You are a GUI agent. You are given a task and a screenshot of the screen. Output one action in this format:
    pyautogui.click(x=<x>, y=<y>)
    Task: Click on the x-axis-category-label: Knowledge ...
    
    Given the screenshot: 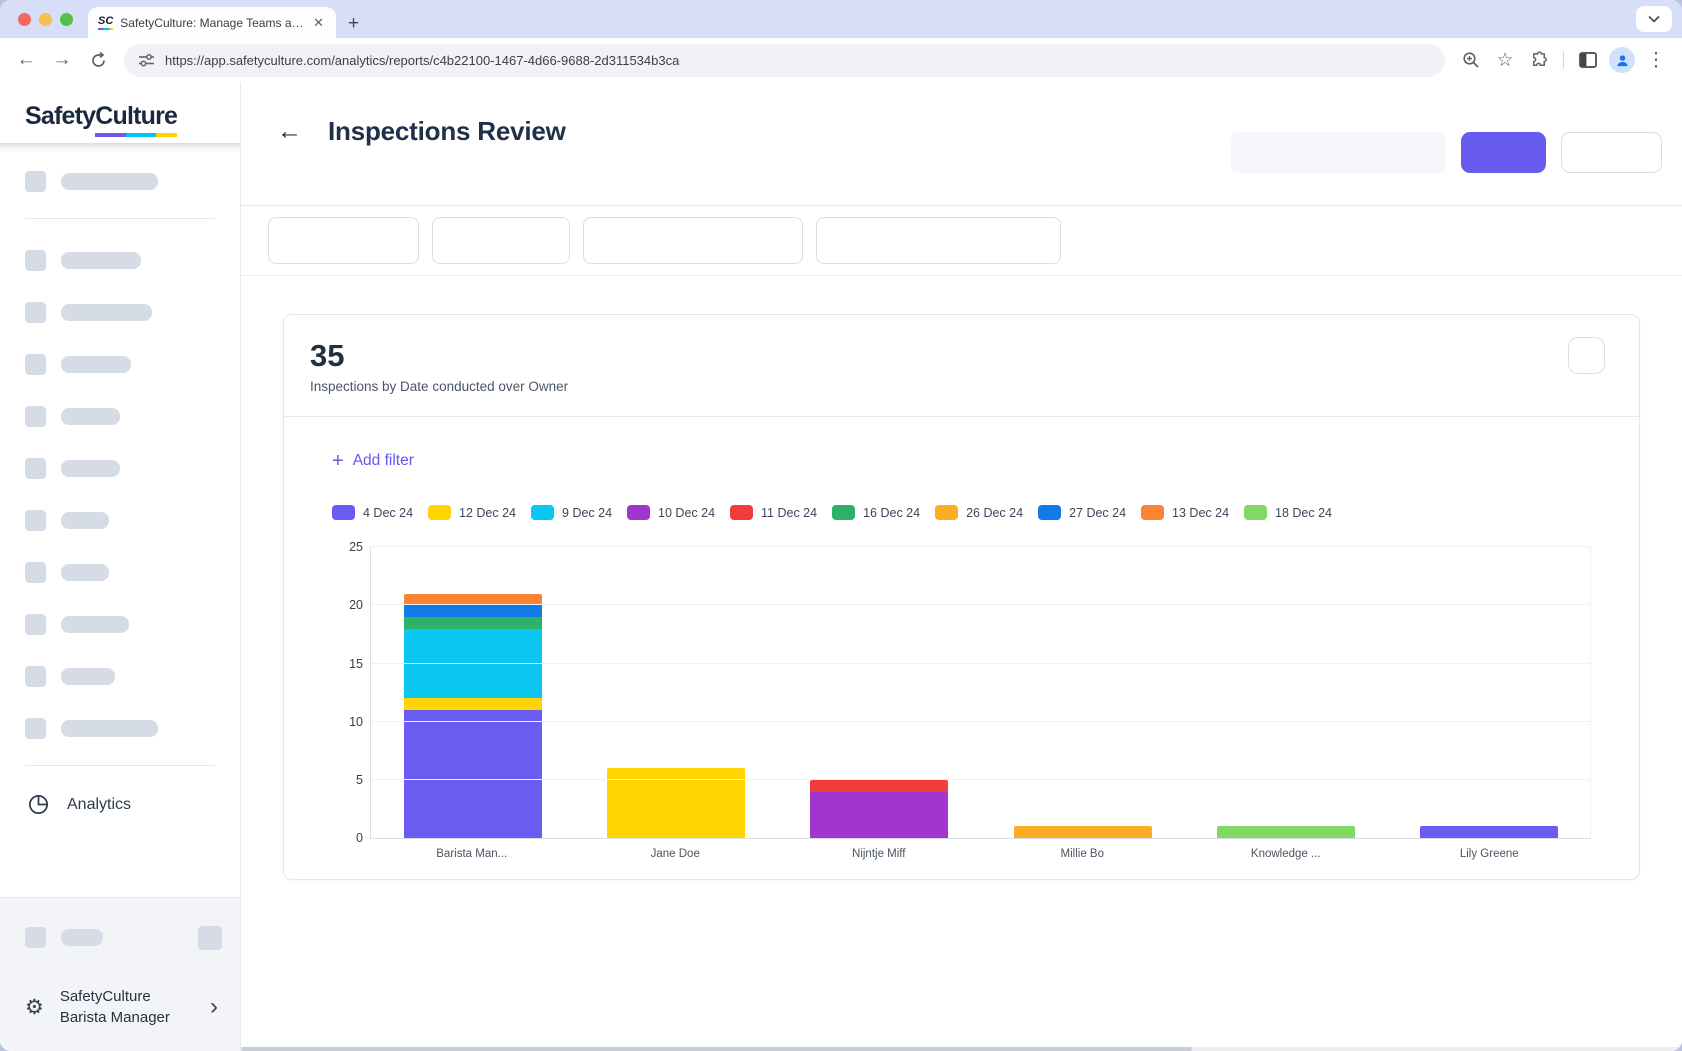 What is the action you would take?
    pyautogui.click(x=1285, y=854)
    